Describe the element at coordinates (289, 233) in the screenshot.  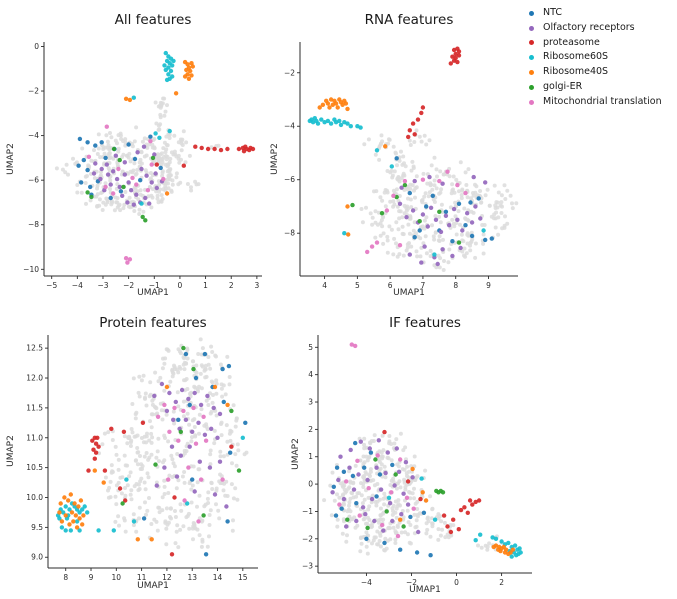
I see `y-tick-label: −8` at that location.